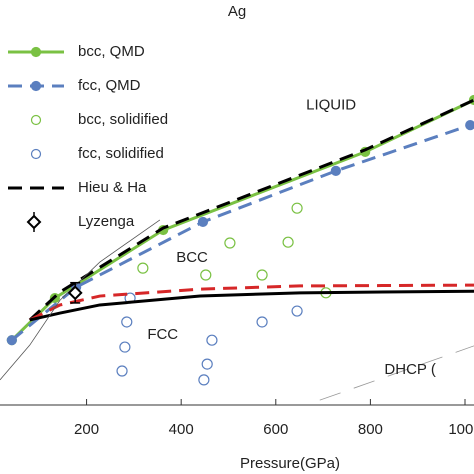 Image resolution: width=474 pixels, height=474 pixels. What do you see at coordinates (86, 429) in the screenshot?
I see `x-tick-label: 200` at bounding box center [86, 429].